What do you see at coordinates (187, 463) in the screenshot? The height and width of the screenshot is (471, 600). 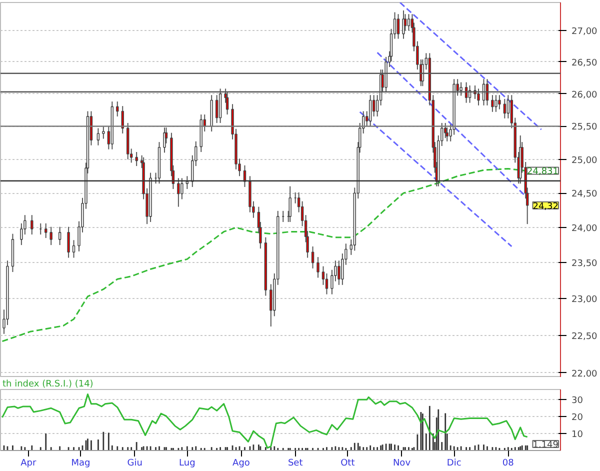 I see `x-tick-label: Lug` at bounding box center [187, 463].